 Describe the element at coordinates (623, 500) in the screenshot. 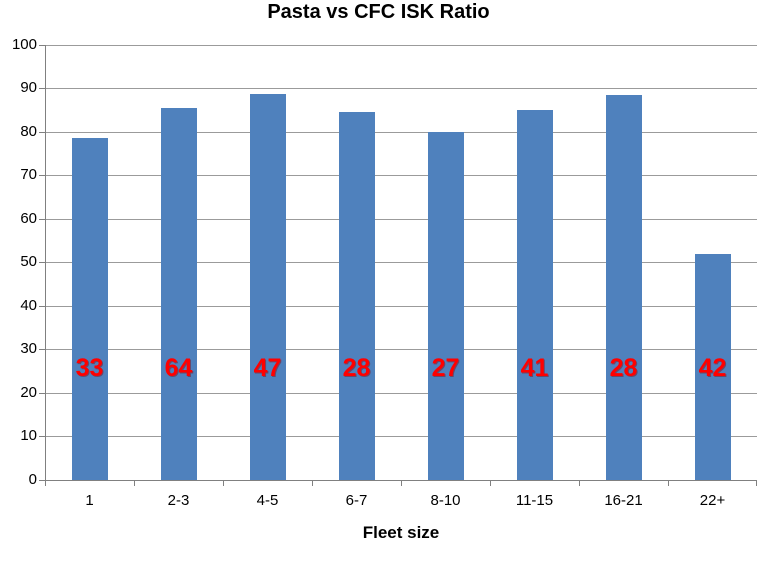

I see `x-tick-label: 16-21` at that location.